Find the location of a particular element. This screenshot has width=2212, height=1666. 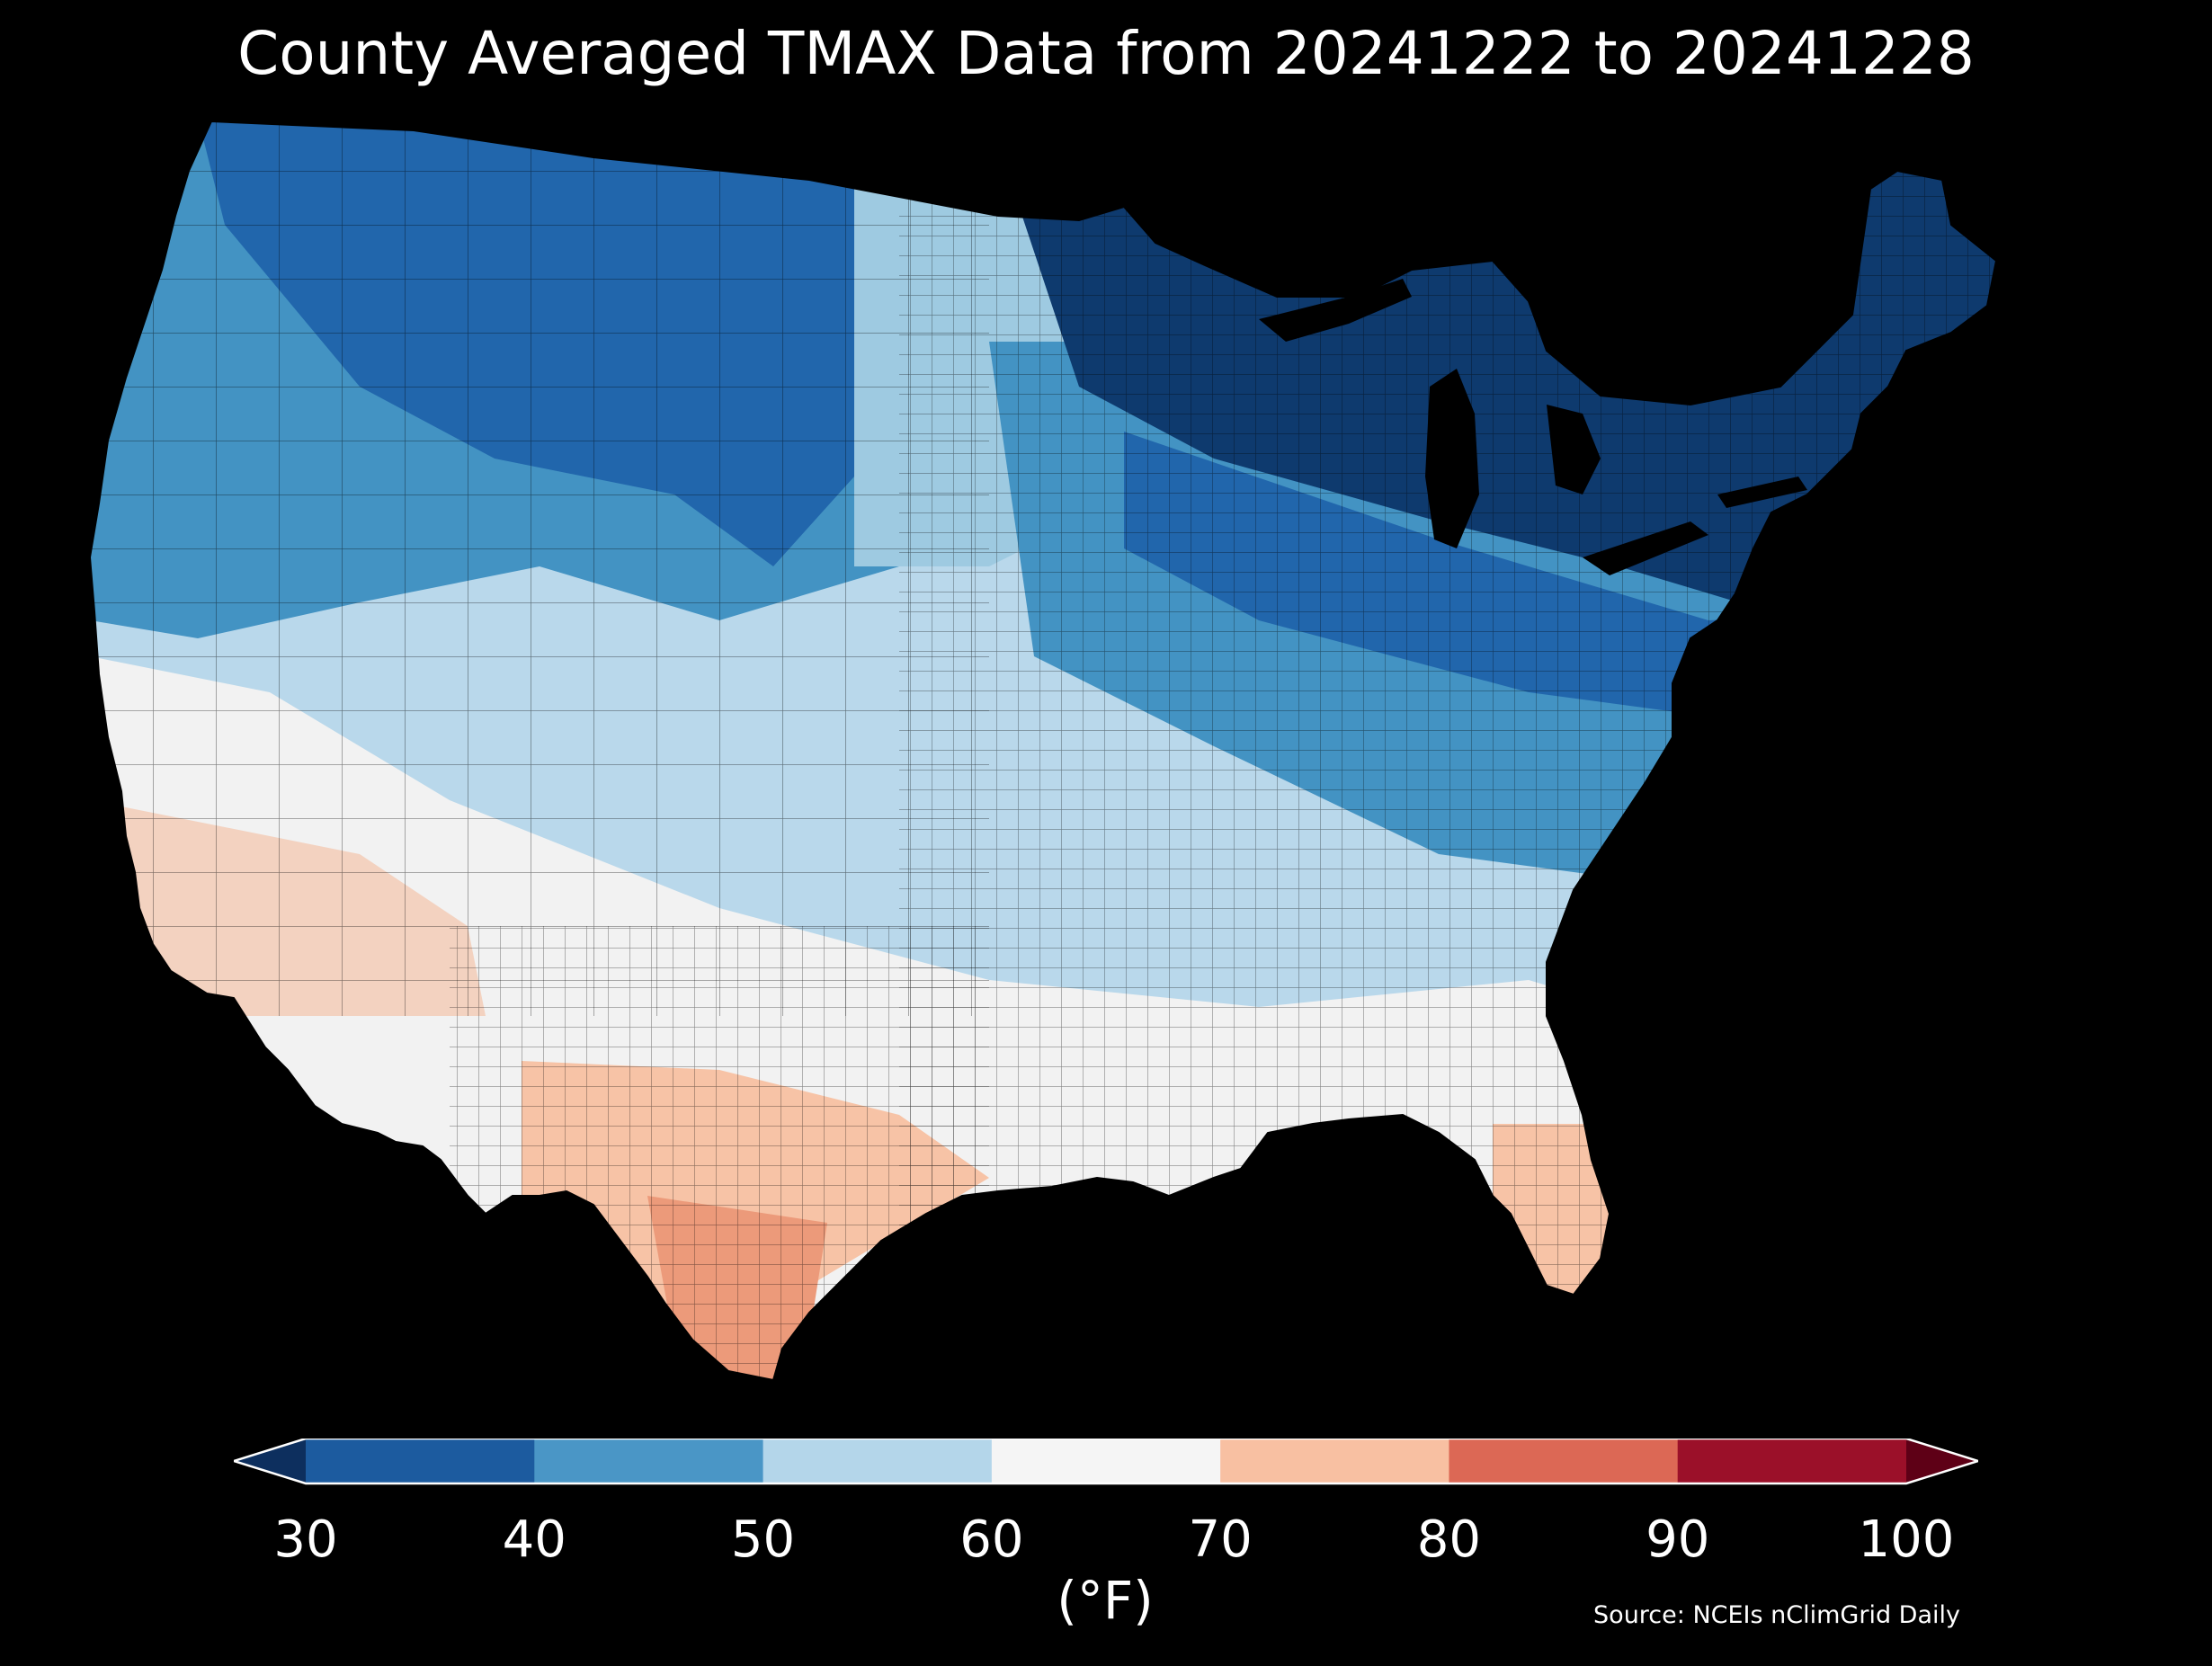

colorbar-tick-90: 90 is located at coordinates (1678, 1540).